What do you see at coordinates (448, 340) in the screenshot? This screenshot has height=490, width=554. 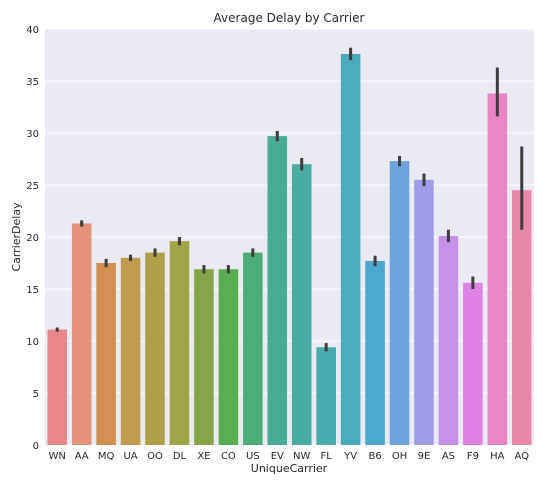 I see `bar-as` at bounding box center [448, 340].